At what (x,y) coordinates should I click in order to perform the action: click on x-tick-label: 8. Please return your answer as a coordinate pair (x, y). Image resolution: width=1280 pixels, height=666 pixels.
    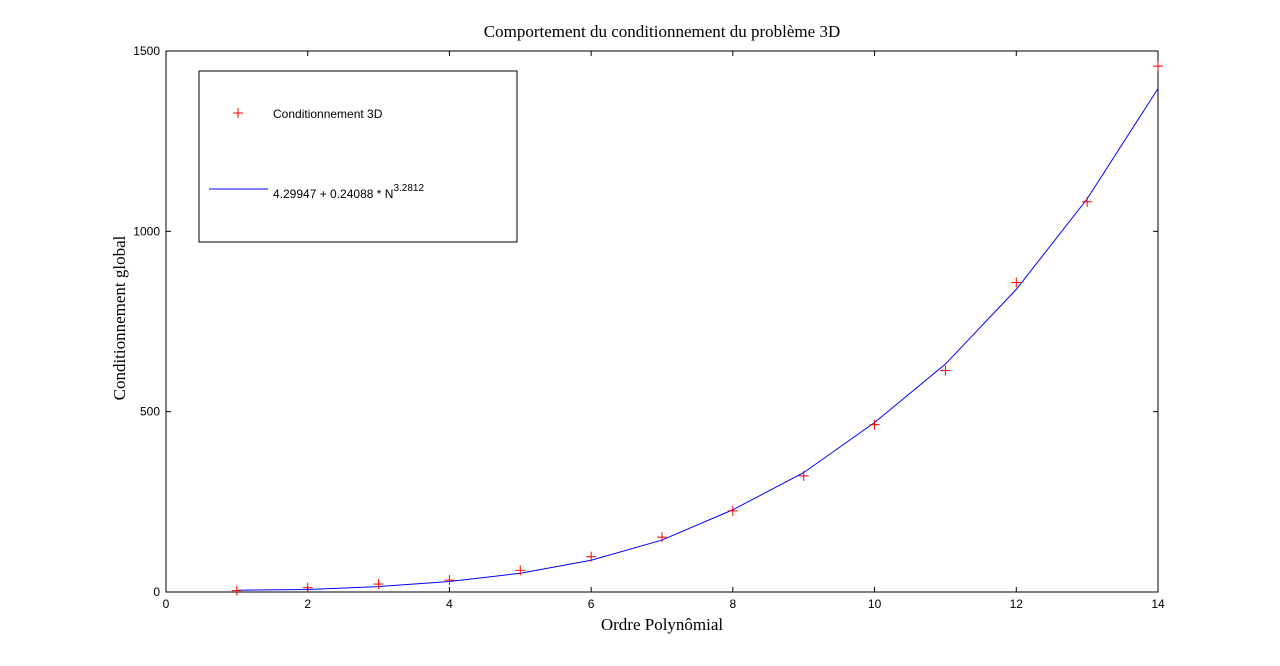
    Looking at the image, I should click on (733, 604).